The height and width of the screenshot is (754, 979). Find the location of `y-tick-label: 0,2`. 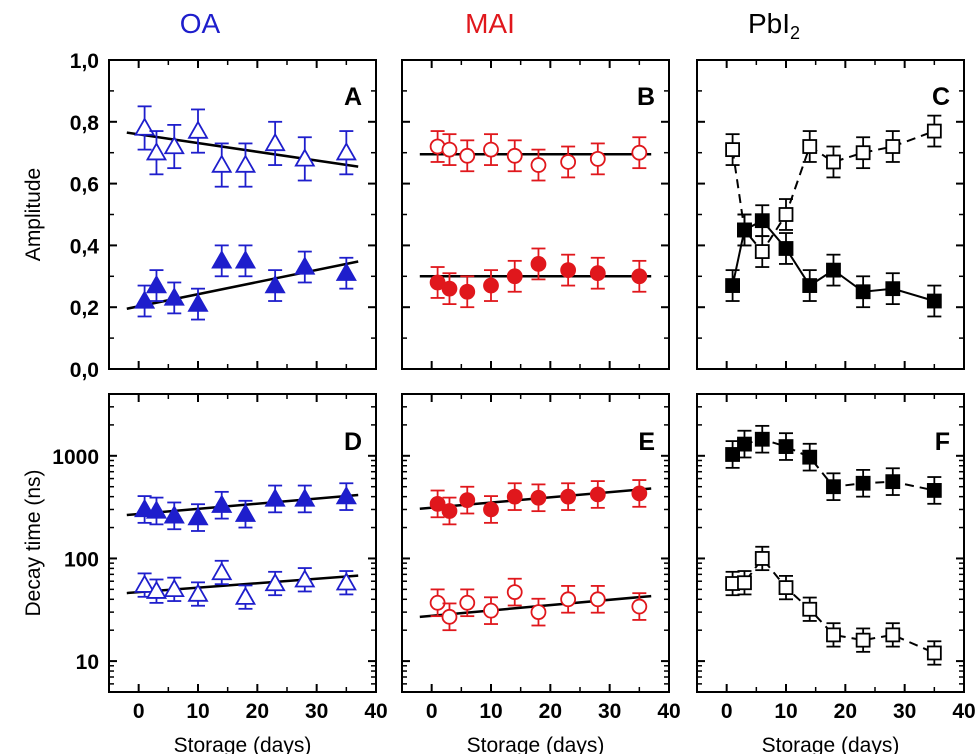

y-tick-label: 0,2 is located at coordinates (84, 308).